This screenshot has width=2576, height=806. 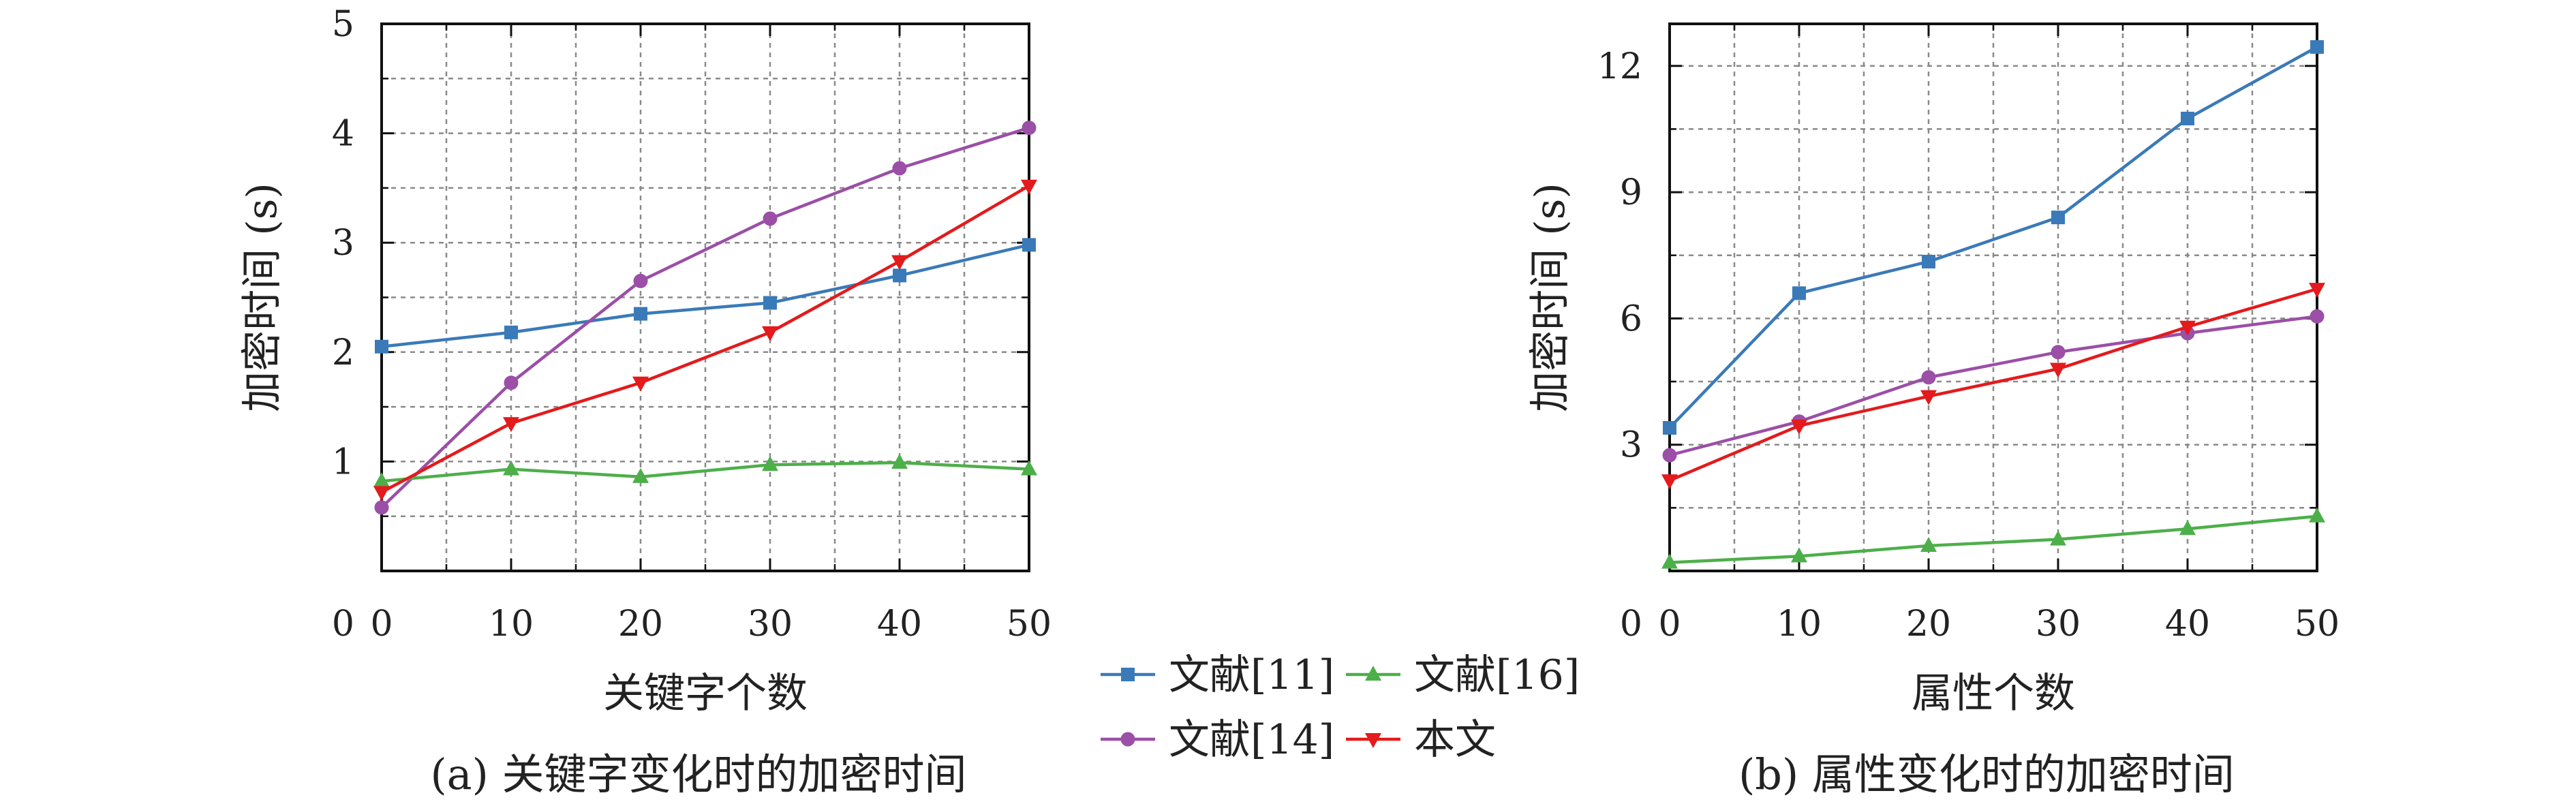 I want to click on y-tick-label: 1, so click(x=343, y=461).